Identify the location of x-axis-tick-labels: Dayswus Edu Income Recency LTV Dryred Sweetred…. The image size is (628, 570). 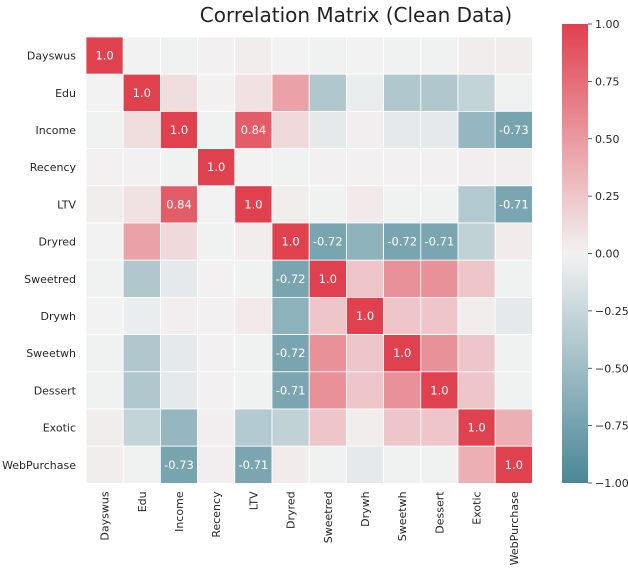
(310, 528).